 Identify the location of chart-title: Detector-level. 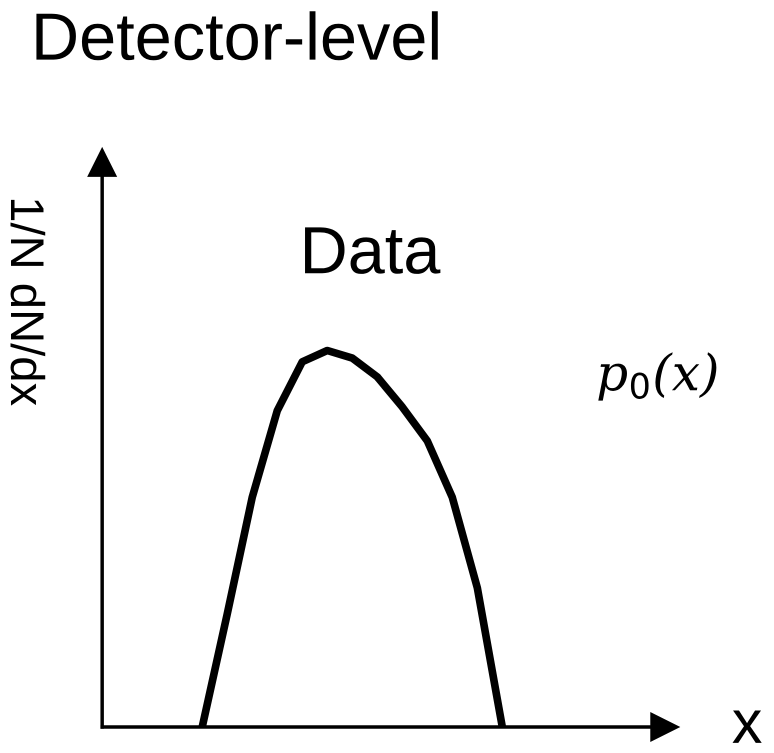
(237, 35).